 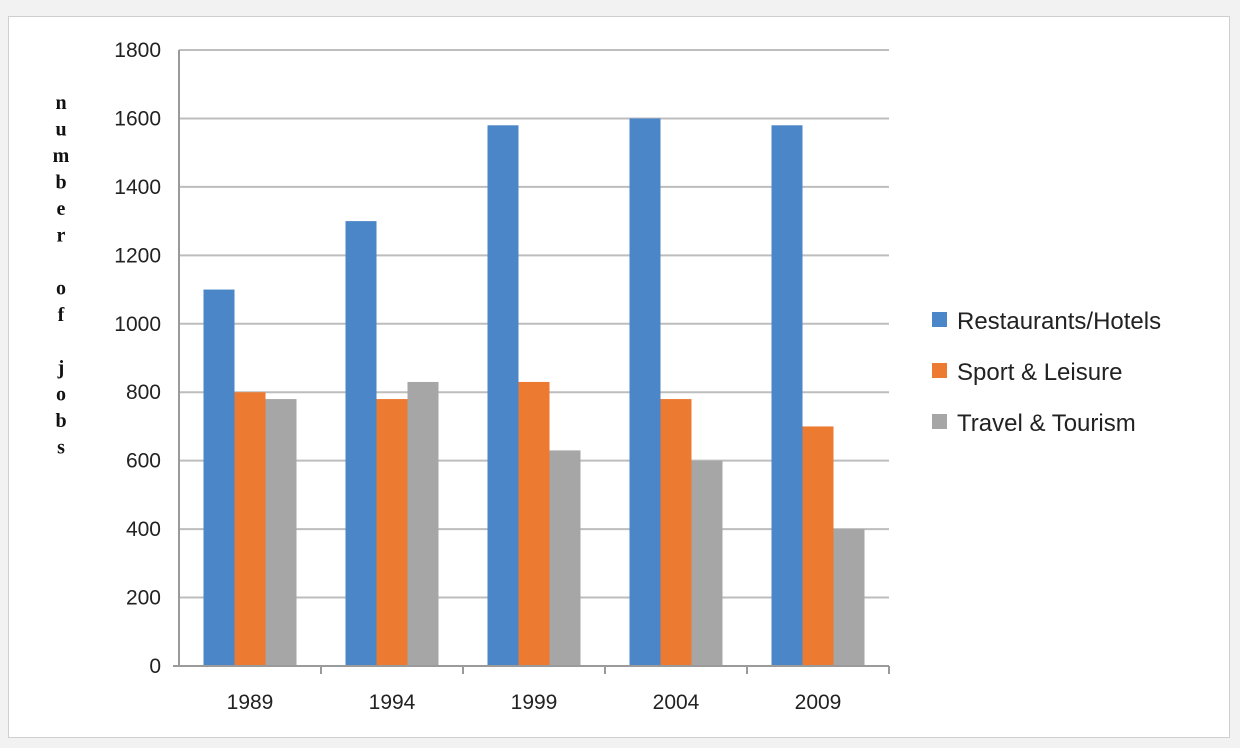 What do you see at coordinates (676, 702) in the screenshot?
I see `x-tick-label: 2004` at bounding box center [676, 702].